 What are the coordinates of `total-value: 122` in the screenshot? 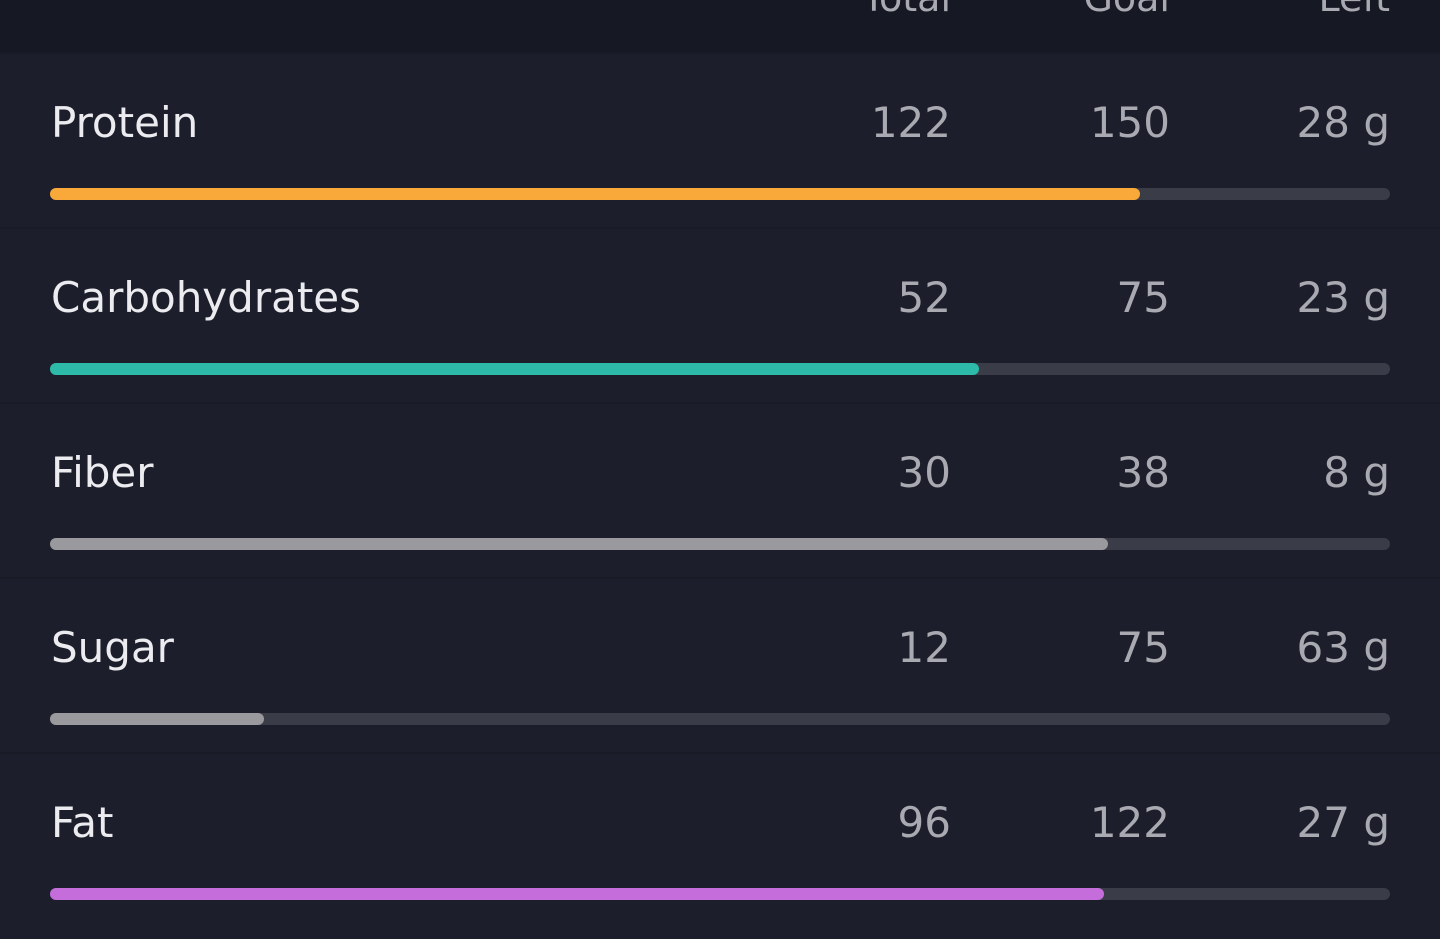 It's located at (910, 122).